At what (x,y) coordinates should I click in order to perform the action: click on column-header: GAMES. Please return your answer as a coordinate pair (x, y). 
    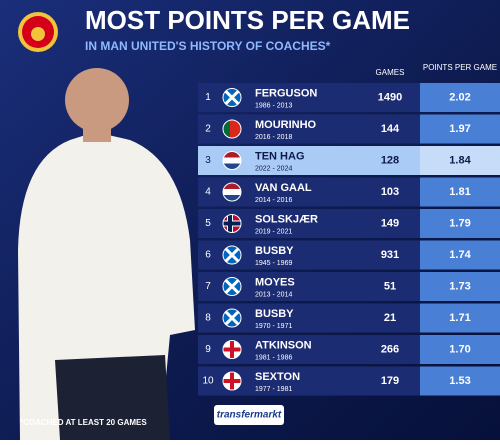
    Looking at the image, I should click on (390, 72).